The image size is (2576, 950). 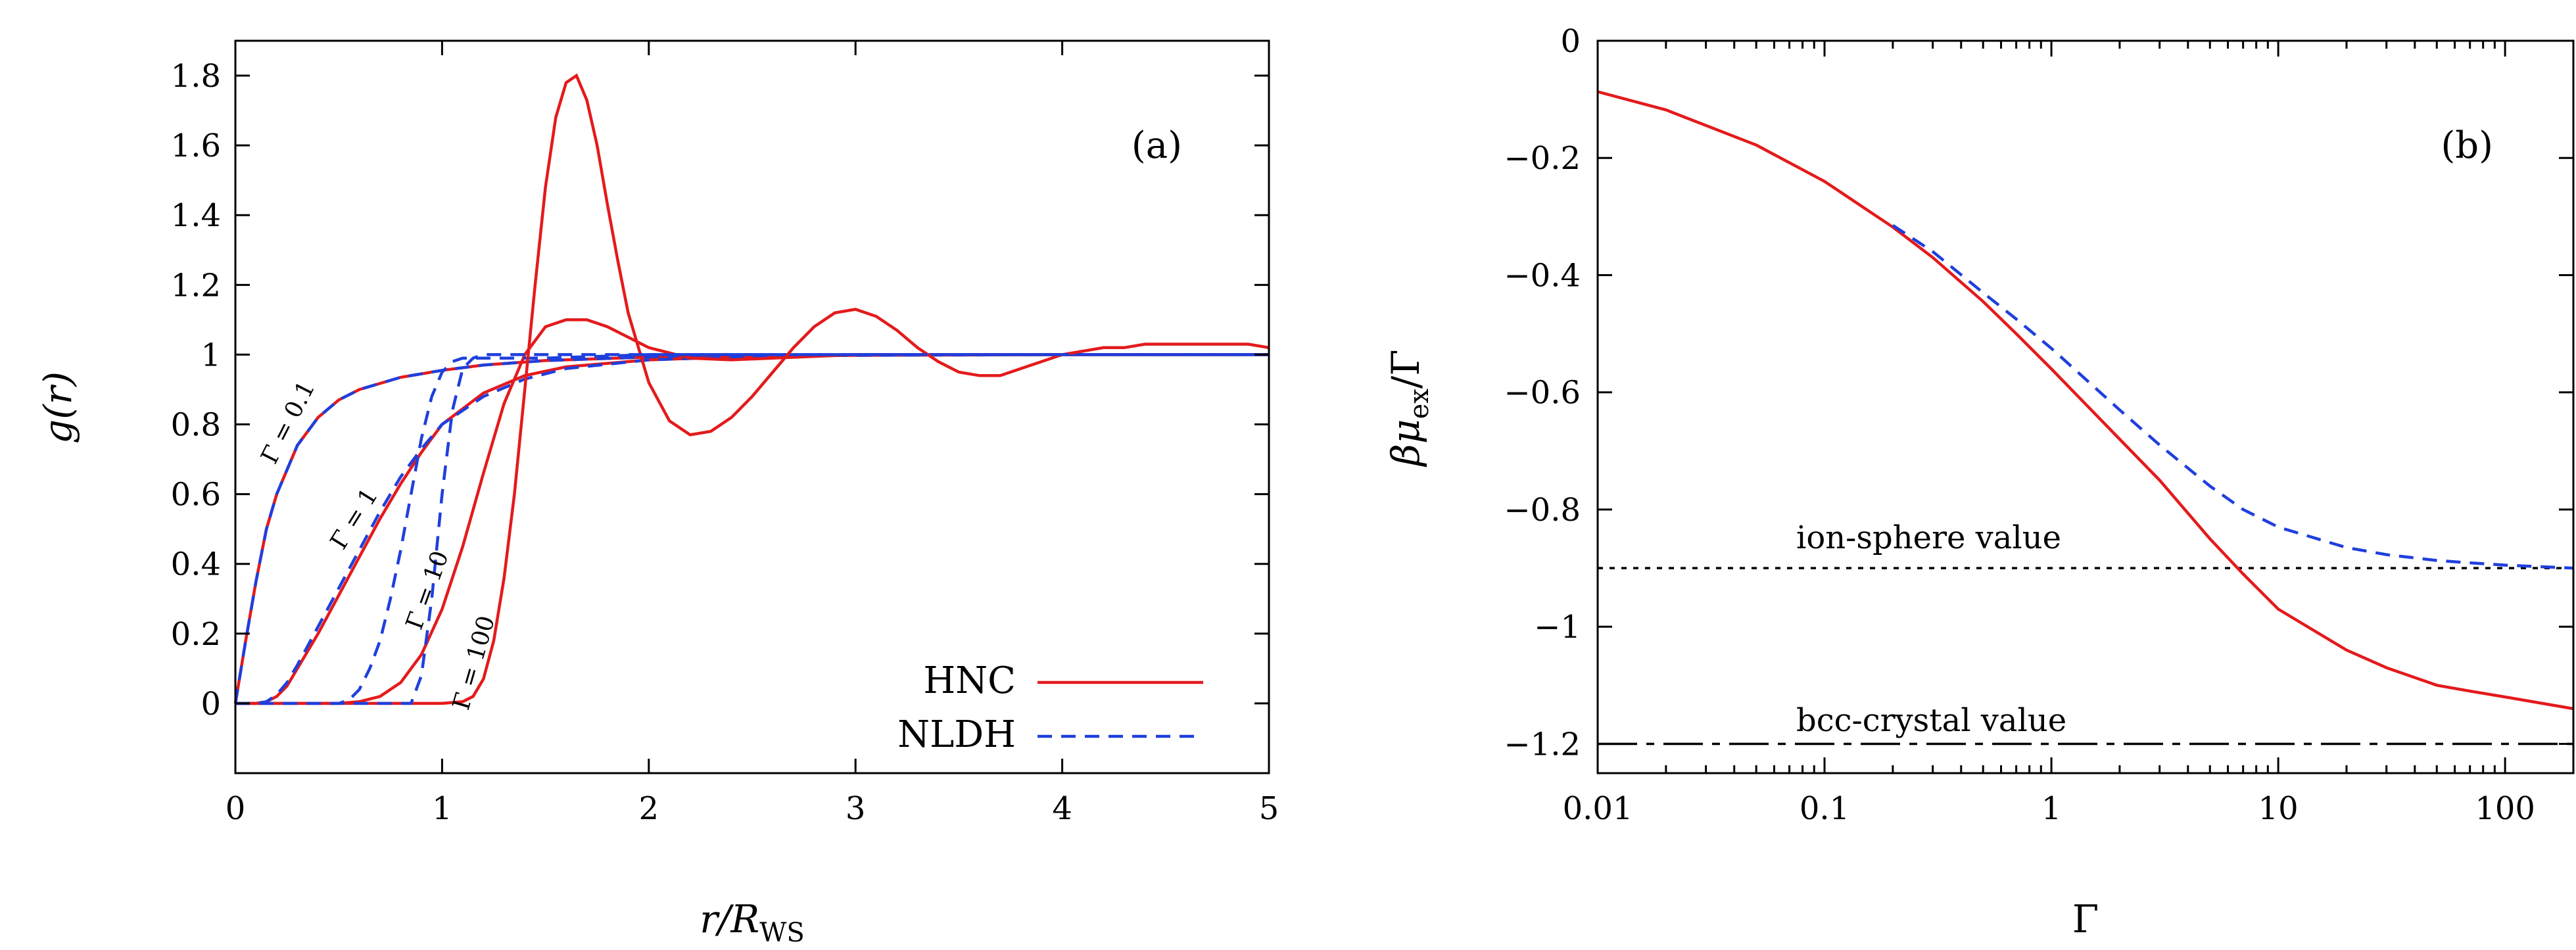 I want to click on panel-b-x-axis-label: Γ, so click(x=2085, y=919).